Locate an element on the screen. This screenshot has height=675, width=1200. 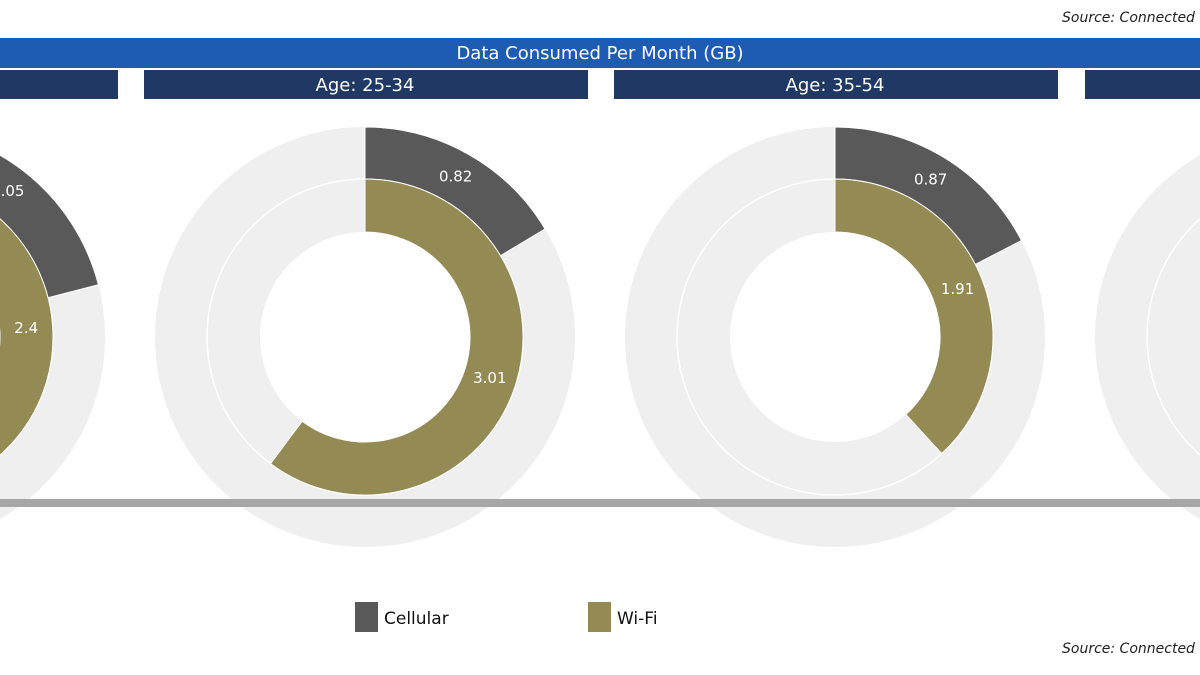
ring-divider is located at coordinates (1173, 337).